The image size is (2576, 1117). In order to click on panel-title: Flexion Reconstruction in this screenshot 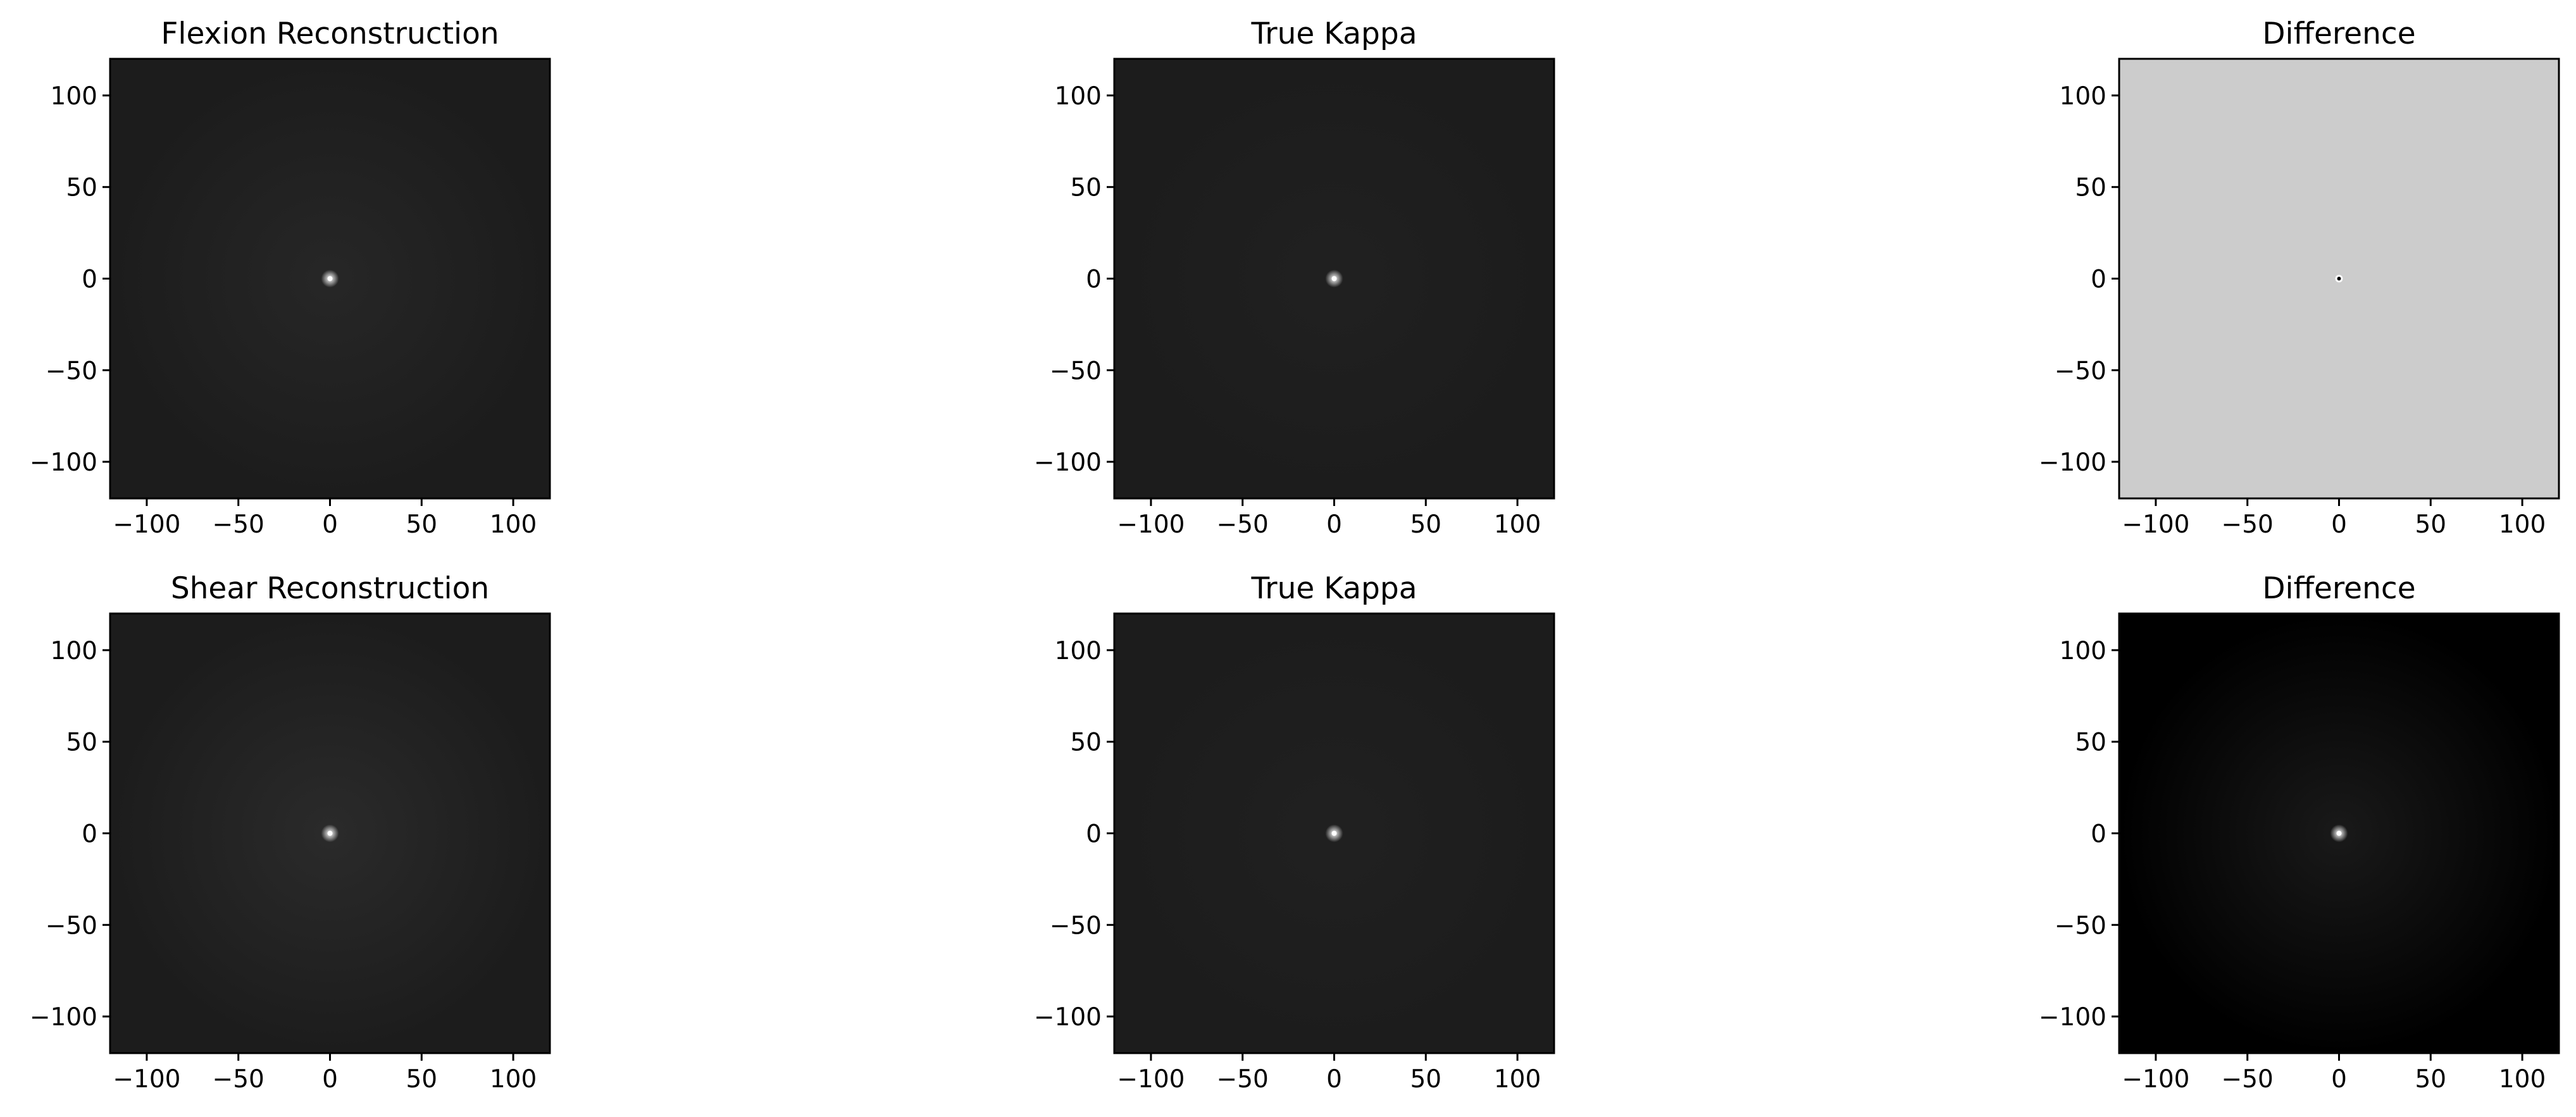, I will do `click(330, 33)`.